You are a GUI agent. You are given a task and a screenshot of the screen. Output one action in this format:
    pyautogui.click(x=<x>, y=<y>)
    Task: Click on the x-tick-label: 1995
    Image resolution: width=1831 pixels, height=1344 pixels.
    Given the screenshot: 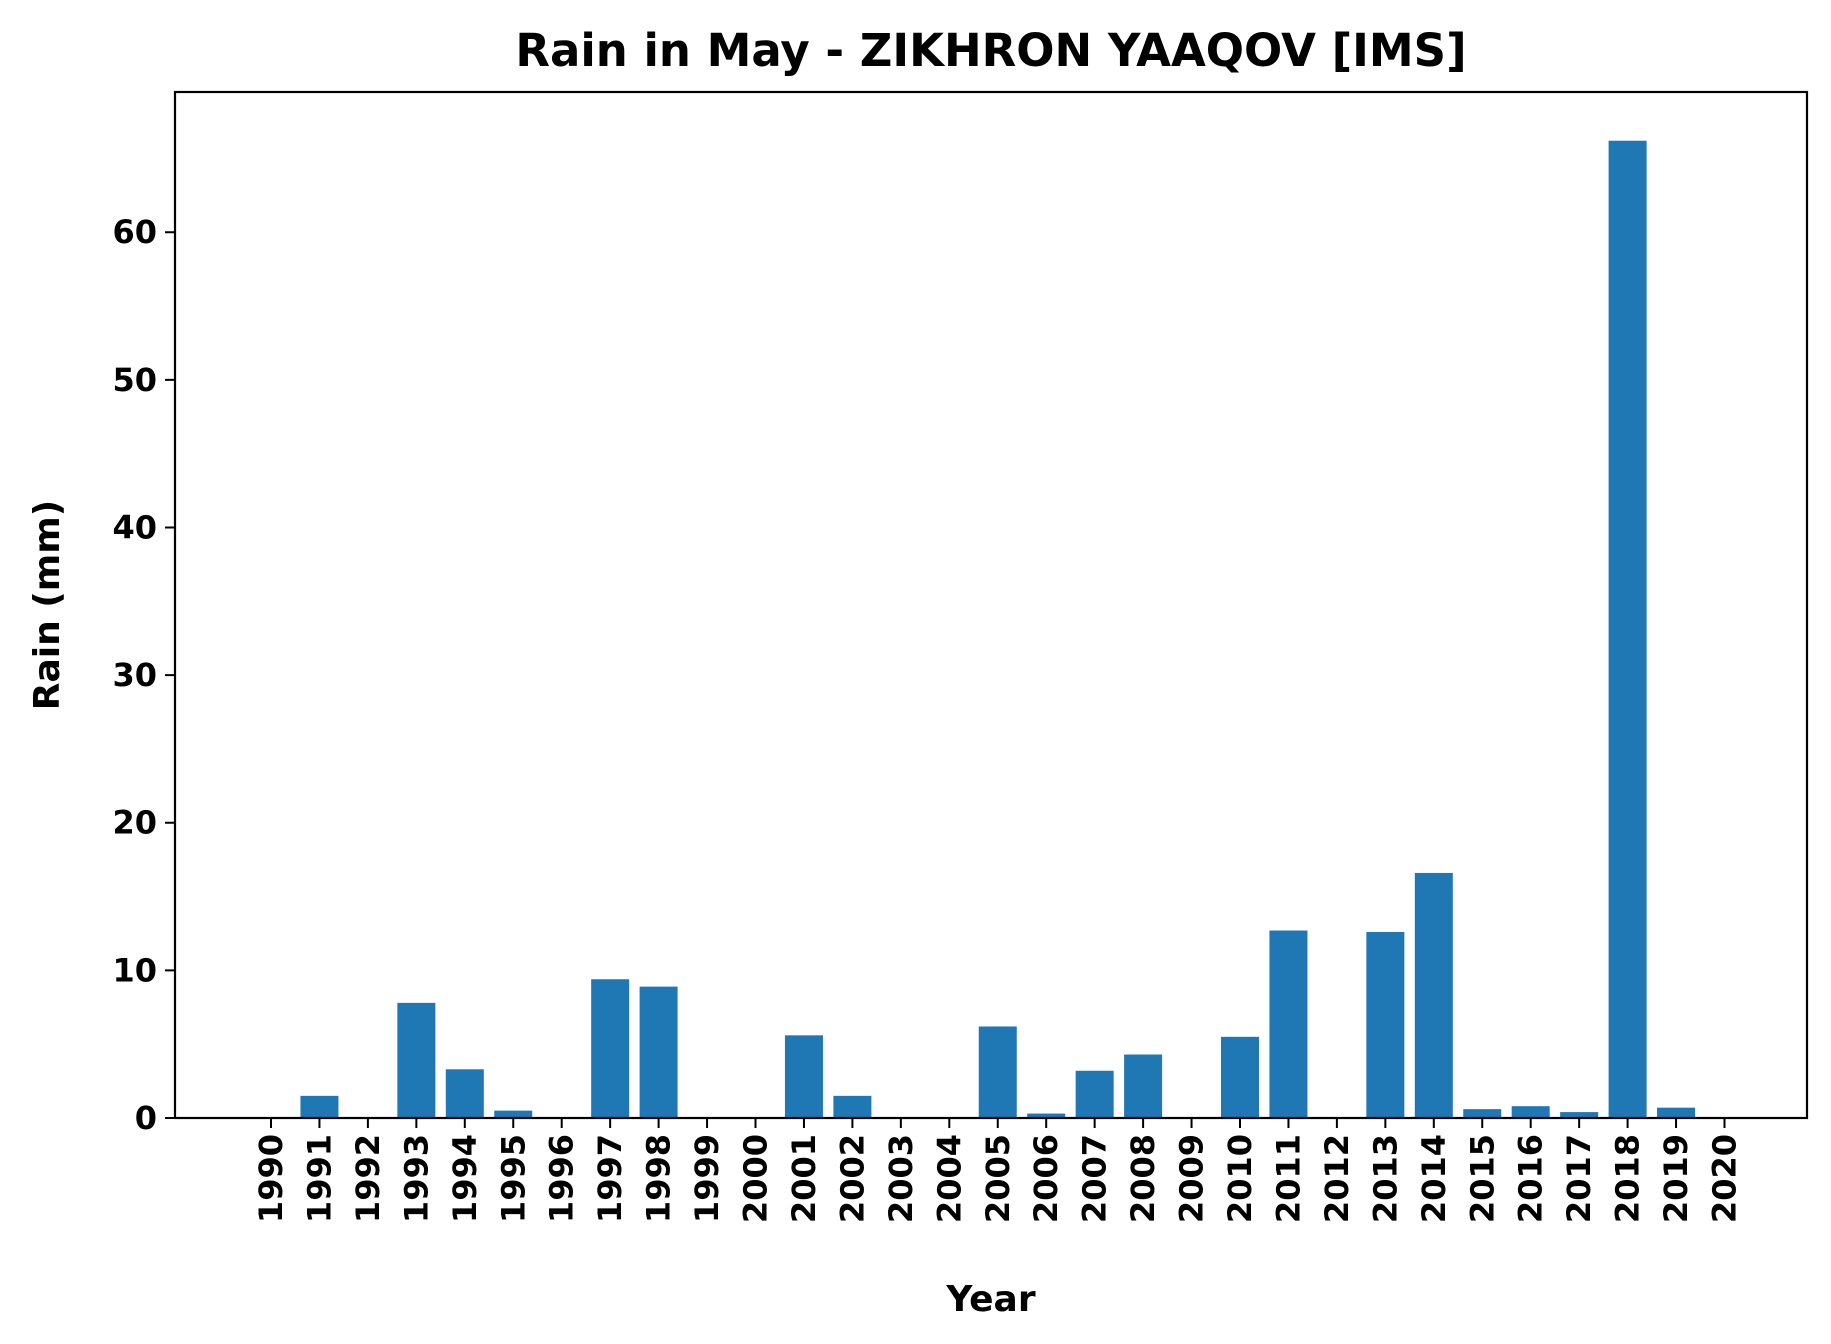 What is the action you would take?
    pyautogui.click(x=513, y=1178)
    